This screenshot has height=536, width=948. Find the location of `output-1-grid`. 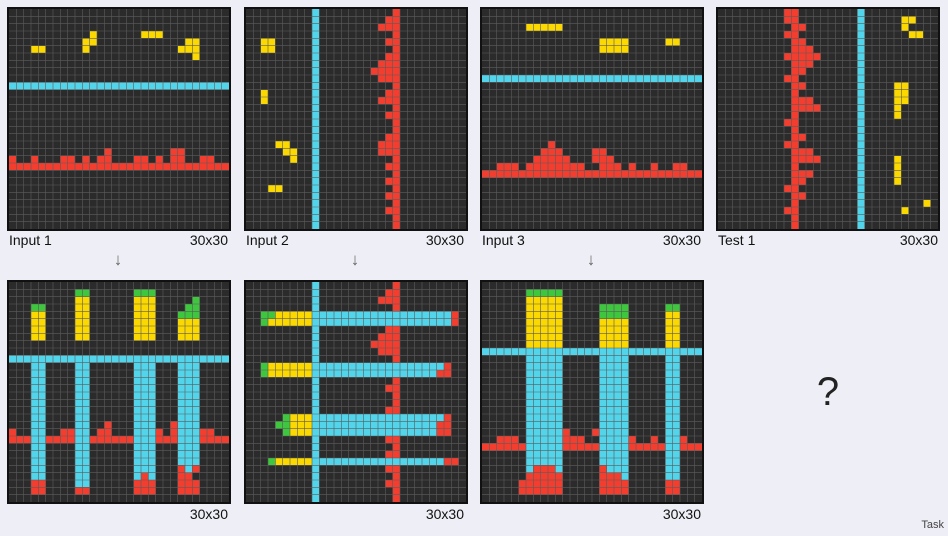

output-1-grid is located at coordinates (119, 392).